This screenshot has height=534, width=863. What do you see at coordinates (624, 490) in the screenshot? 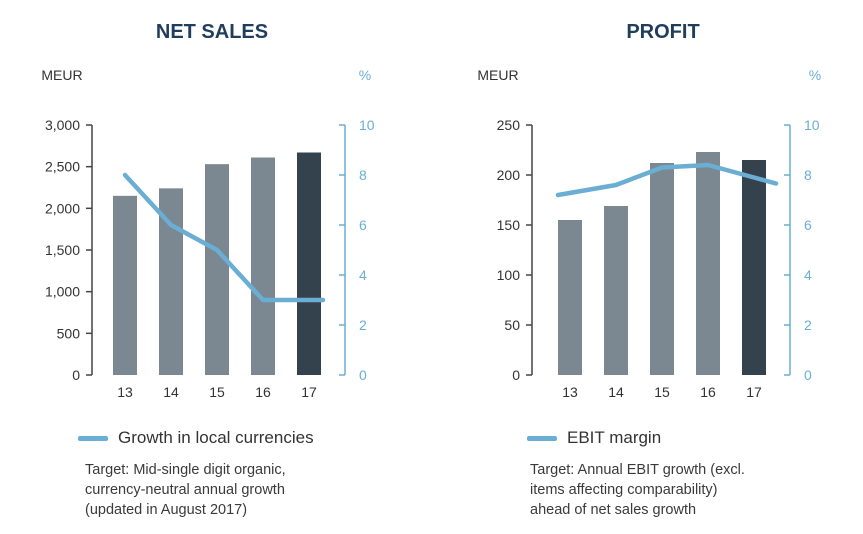
I see `profit-note-line: items affecting comparability)` at bounding box center [624, 490].